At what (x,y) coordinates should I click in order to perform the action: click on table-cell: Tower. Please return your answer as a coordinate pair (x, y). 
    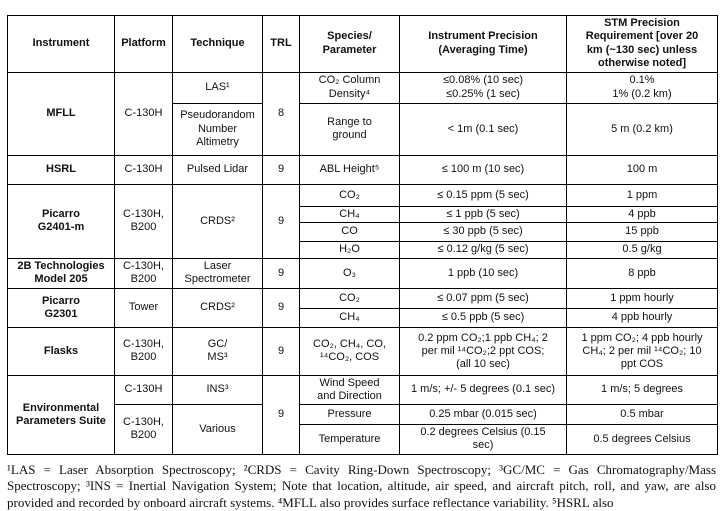
    Looking at the image, I should click on (143, 307).